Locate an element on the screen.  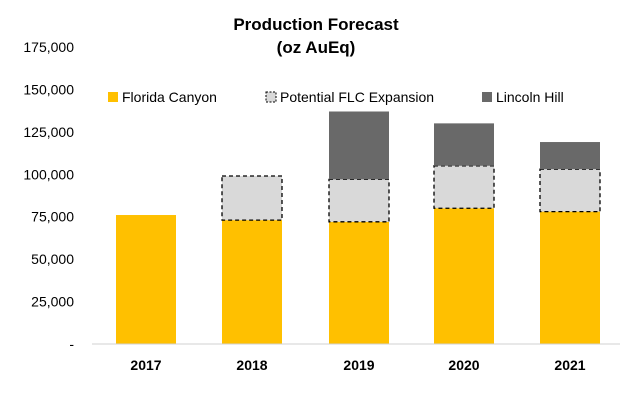
y-tick-label: - is located at coordinates (71, 344).